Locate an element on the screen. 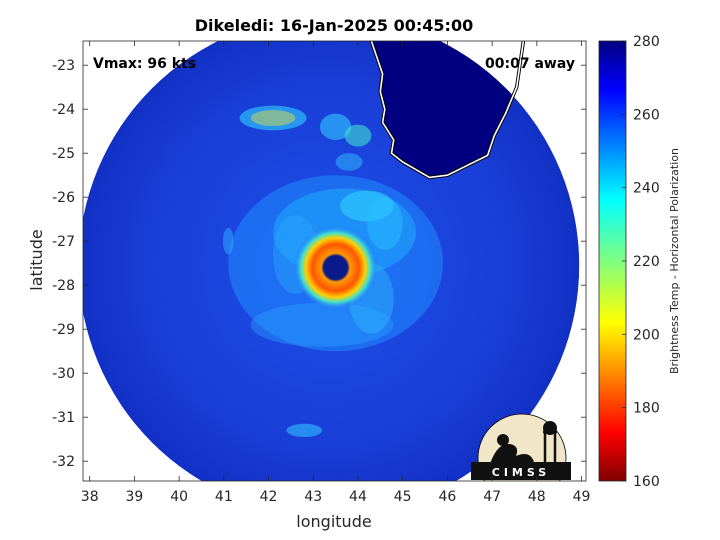 This screenshot has height=540, width=720. land-mass is located at coordinates (475, 109).